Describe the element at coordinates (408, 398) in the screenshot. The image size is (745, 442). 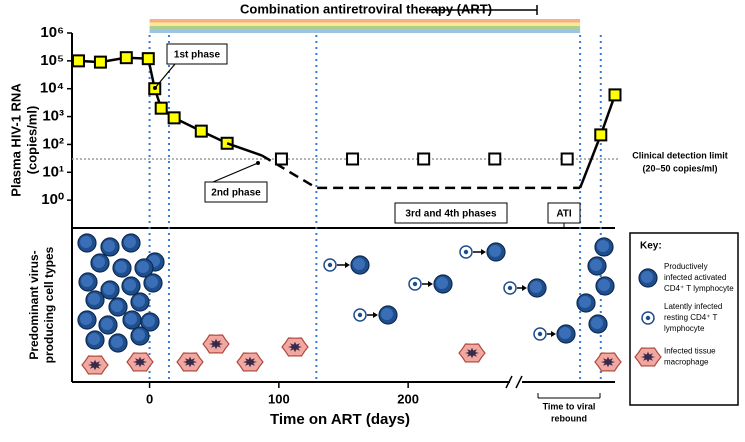
I see `x-tick-label: 200` at that location.